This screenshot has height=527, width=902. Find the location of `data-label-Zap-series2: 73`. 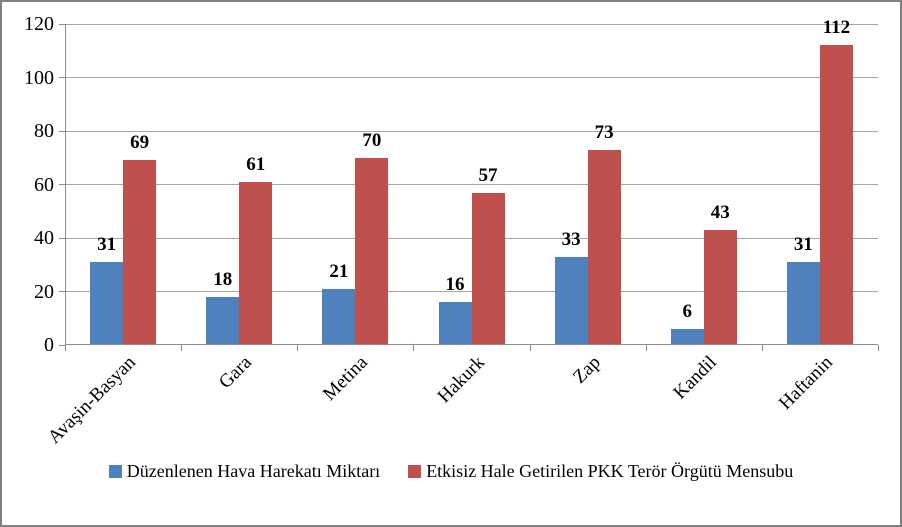

data-label-Zap-series2: 73 is located at coordinates (604, 132).